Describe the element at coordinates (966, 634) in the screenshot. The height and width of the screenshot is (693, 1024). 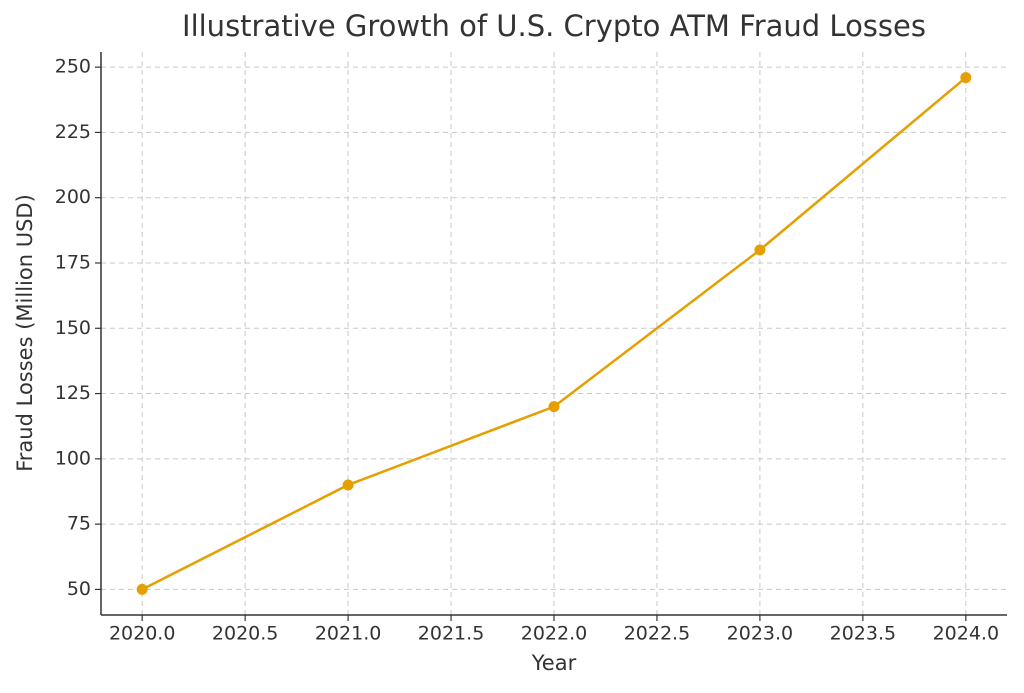
I see `x-tick-label: 2024.0` at that location.